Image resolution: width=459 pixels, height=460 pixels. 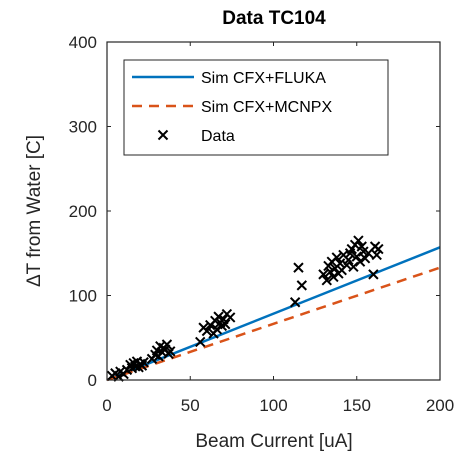 What do you see at coordinates (106, 405) in the screenshot?
I see `x-tick-label: 0` at bounding box center [106, 405].